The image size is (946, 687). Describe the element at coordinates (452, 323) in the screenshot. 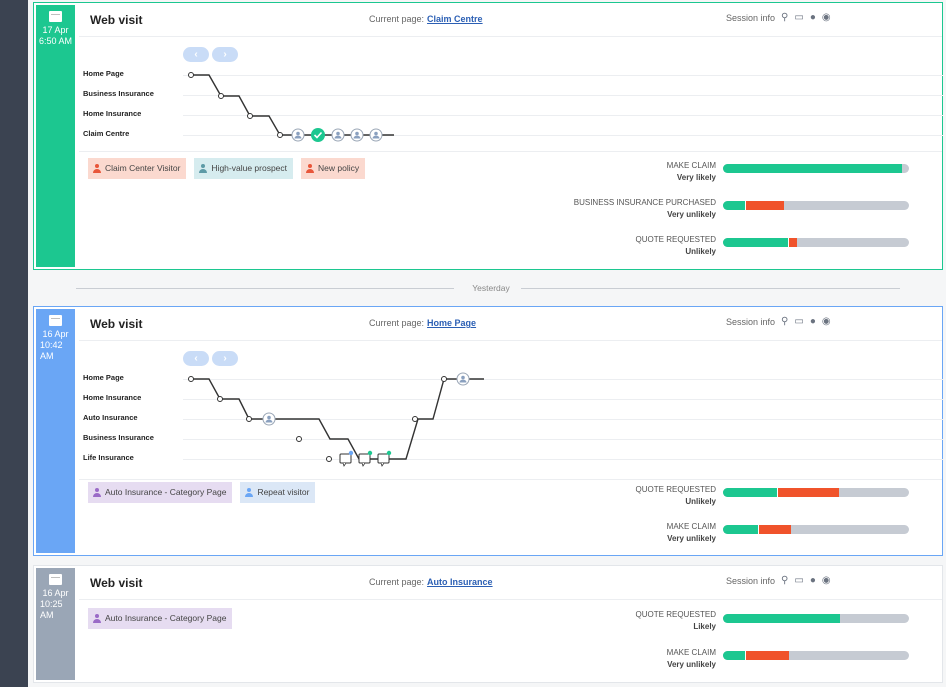

I see `current-page-link: Home Page` at that location.